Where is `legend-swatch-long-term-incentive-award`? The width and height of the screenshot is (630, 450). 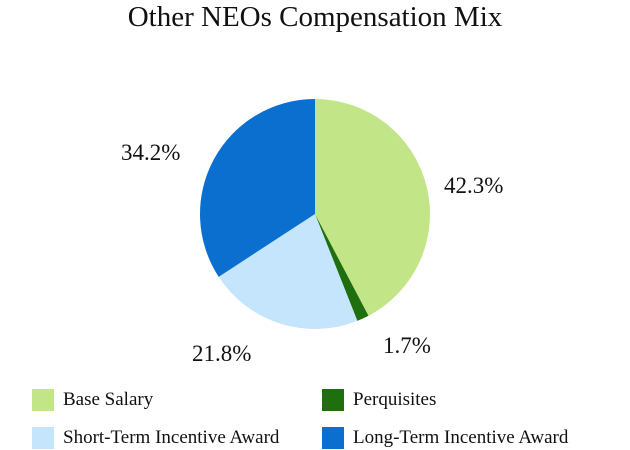 legend-swatch-long-term-incentive-award is located at coordinates (333, 438).